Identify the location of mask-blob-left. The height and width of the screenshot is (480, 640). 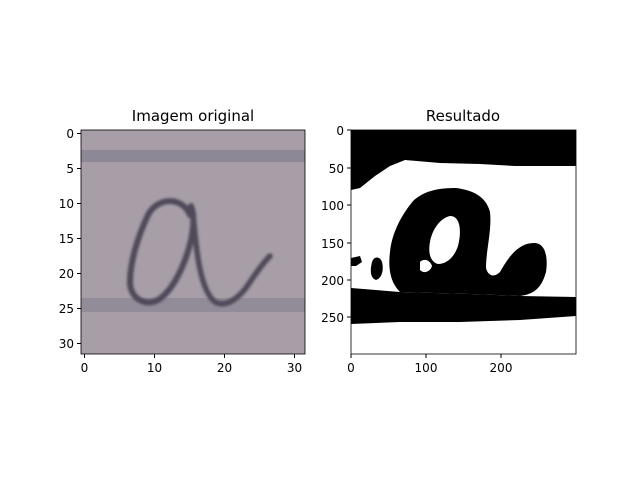
(376, 268).